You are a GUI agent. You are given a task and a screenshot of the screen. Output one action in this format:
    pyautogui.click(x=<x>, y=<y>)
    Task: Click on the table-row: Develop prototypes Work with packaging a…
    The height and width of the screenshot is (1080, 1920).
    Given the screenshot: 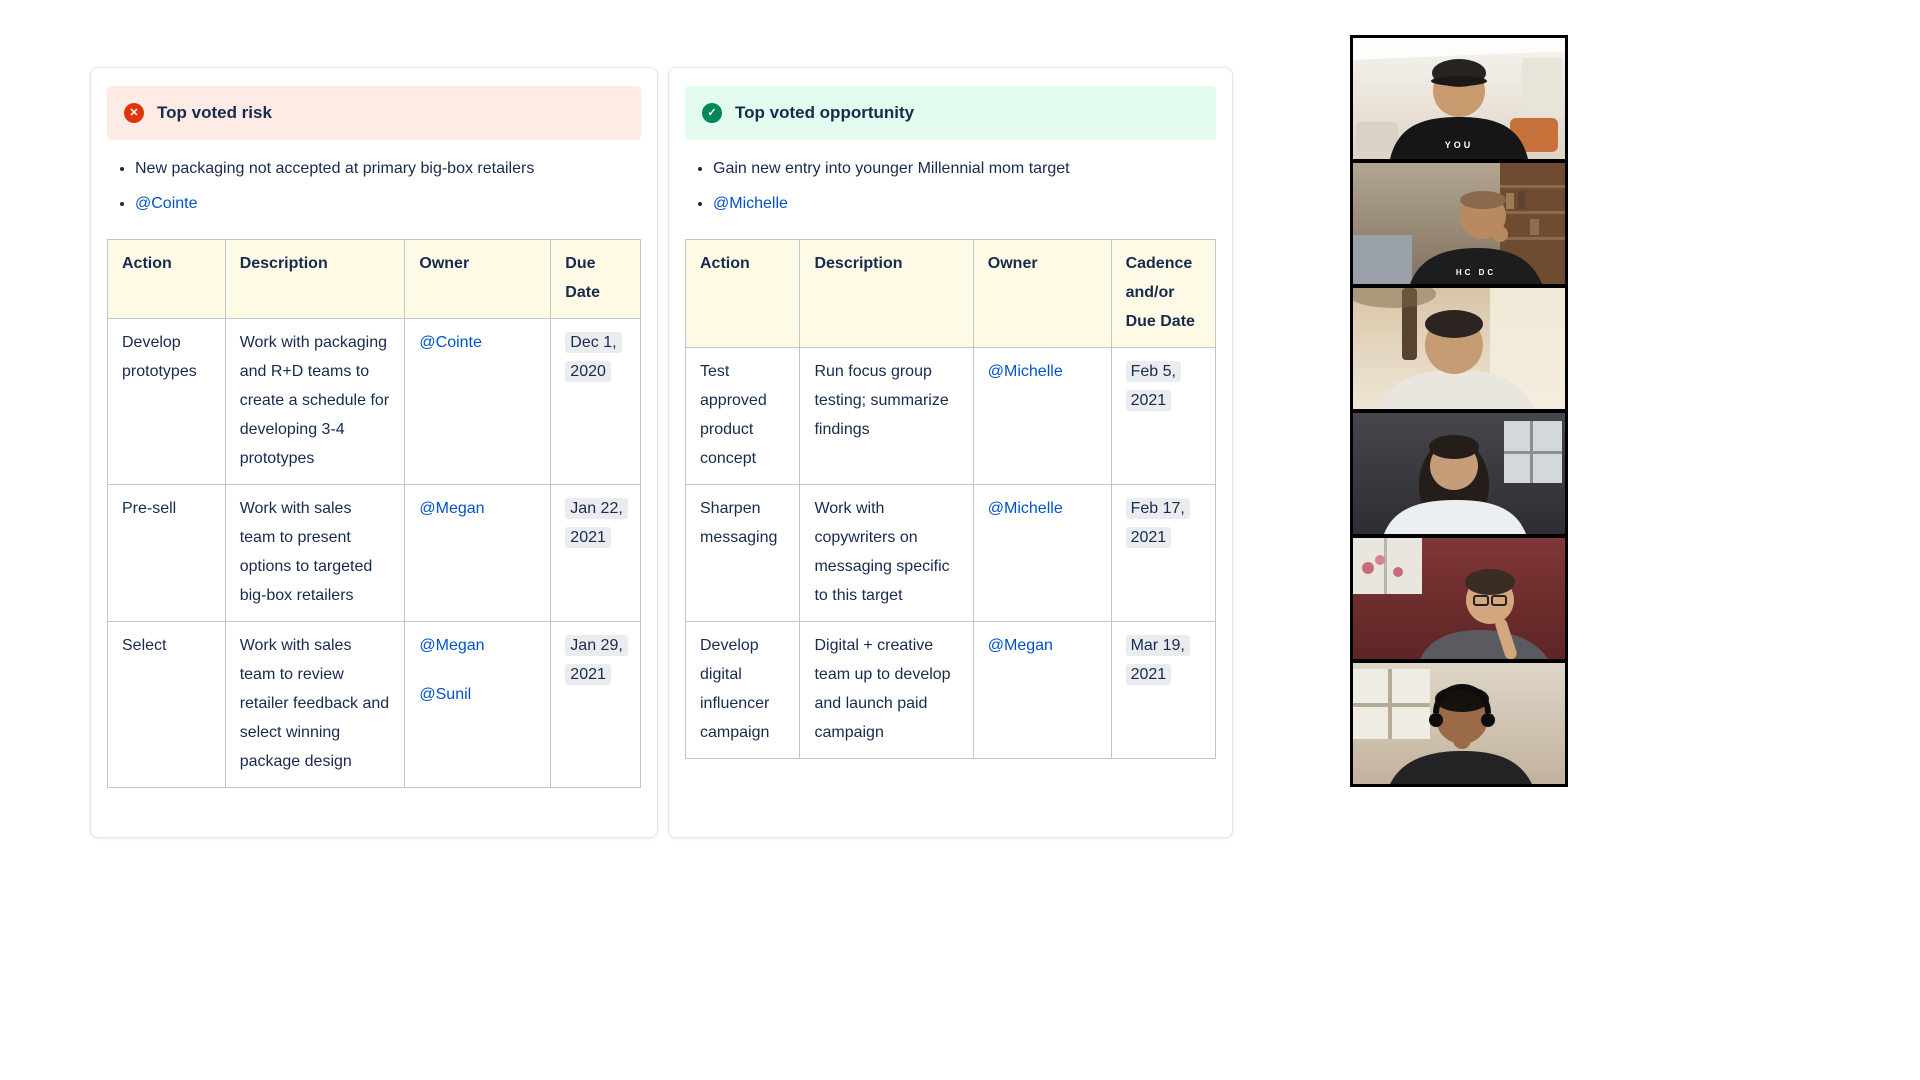 What is the action you would take?
    pyautogui.click(x=374, y=401)
    